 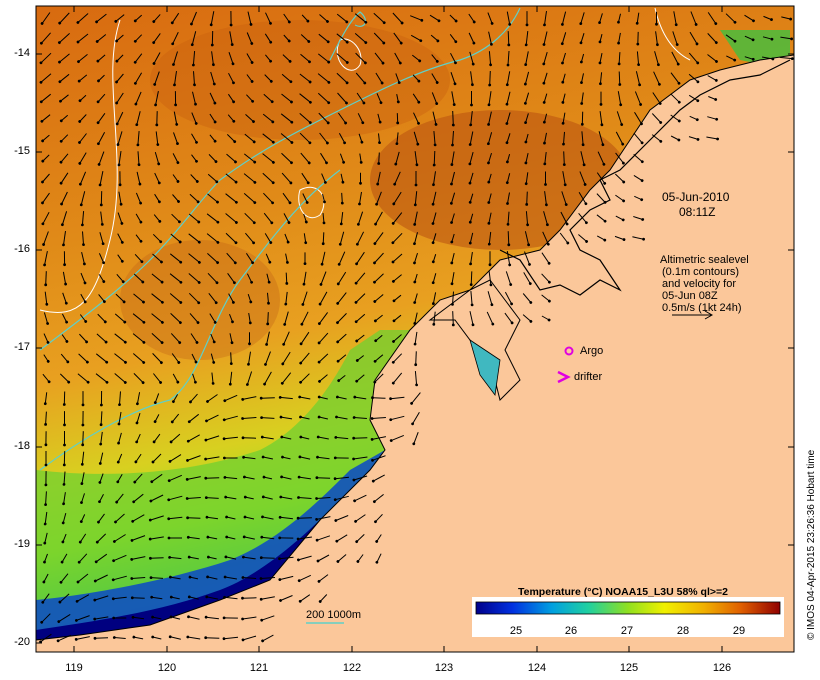 I want to click on image-time: 08:11Z, so click(x=697, y=212).